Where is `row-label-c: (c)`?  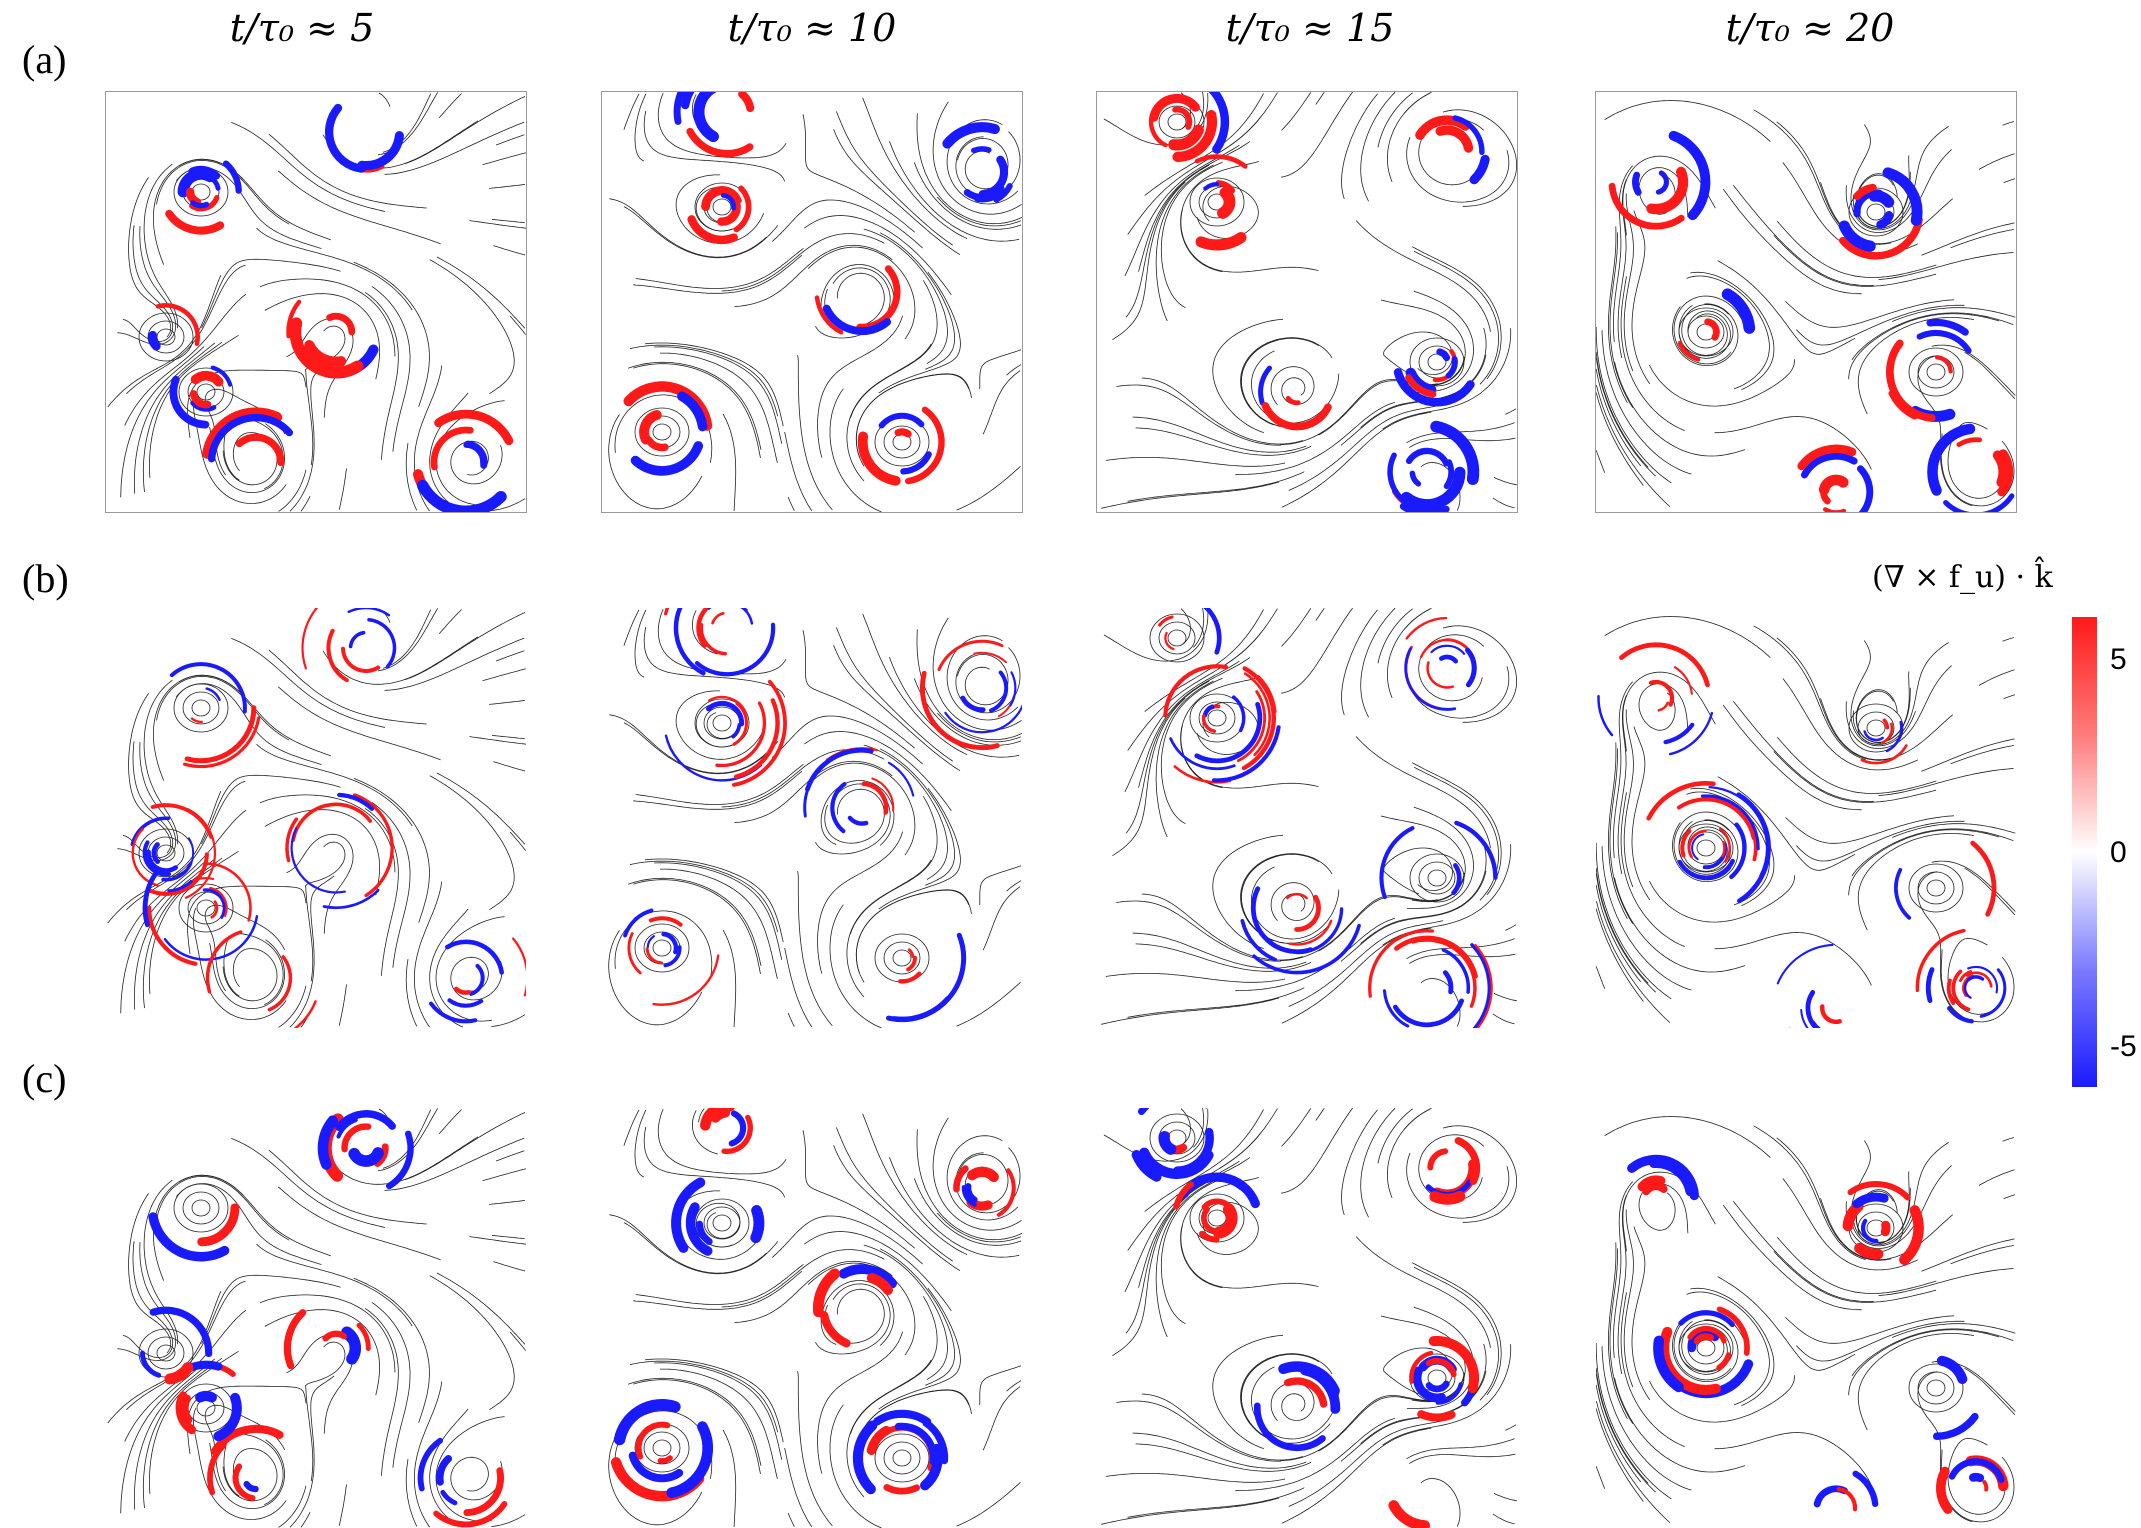 row-label-c: (c) is located at coordinates (44, 1078).